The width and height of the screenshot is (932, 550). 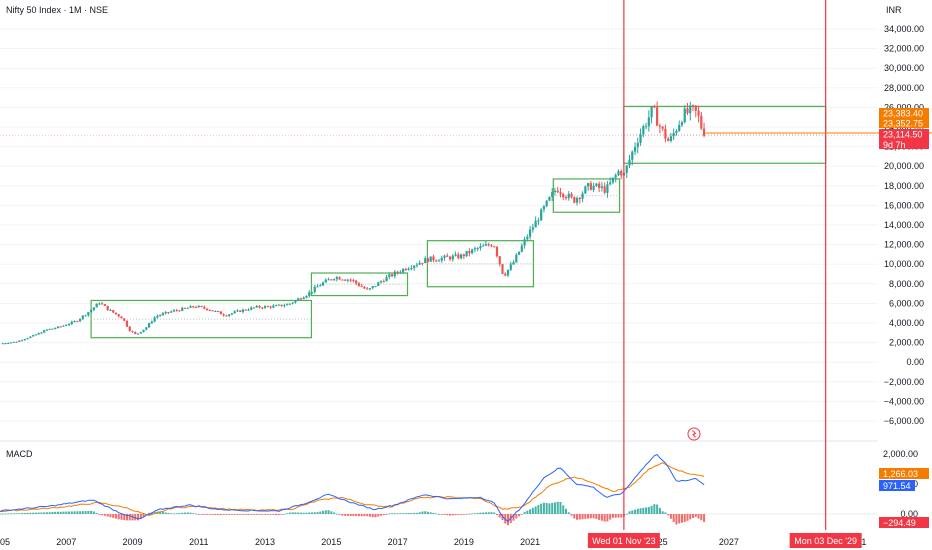 What do you see at coordinates (694, 434) in the screenshot?
I see `replay-icon` at bounding box center [694, 434].